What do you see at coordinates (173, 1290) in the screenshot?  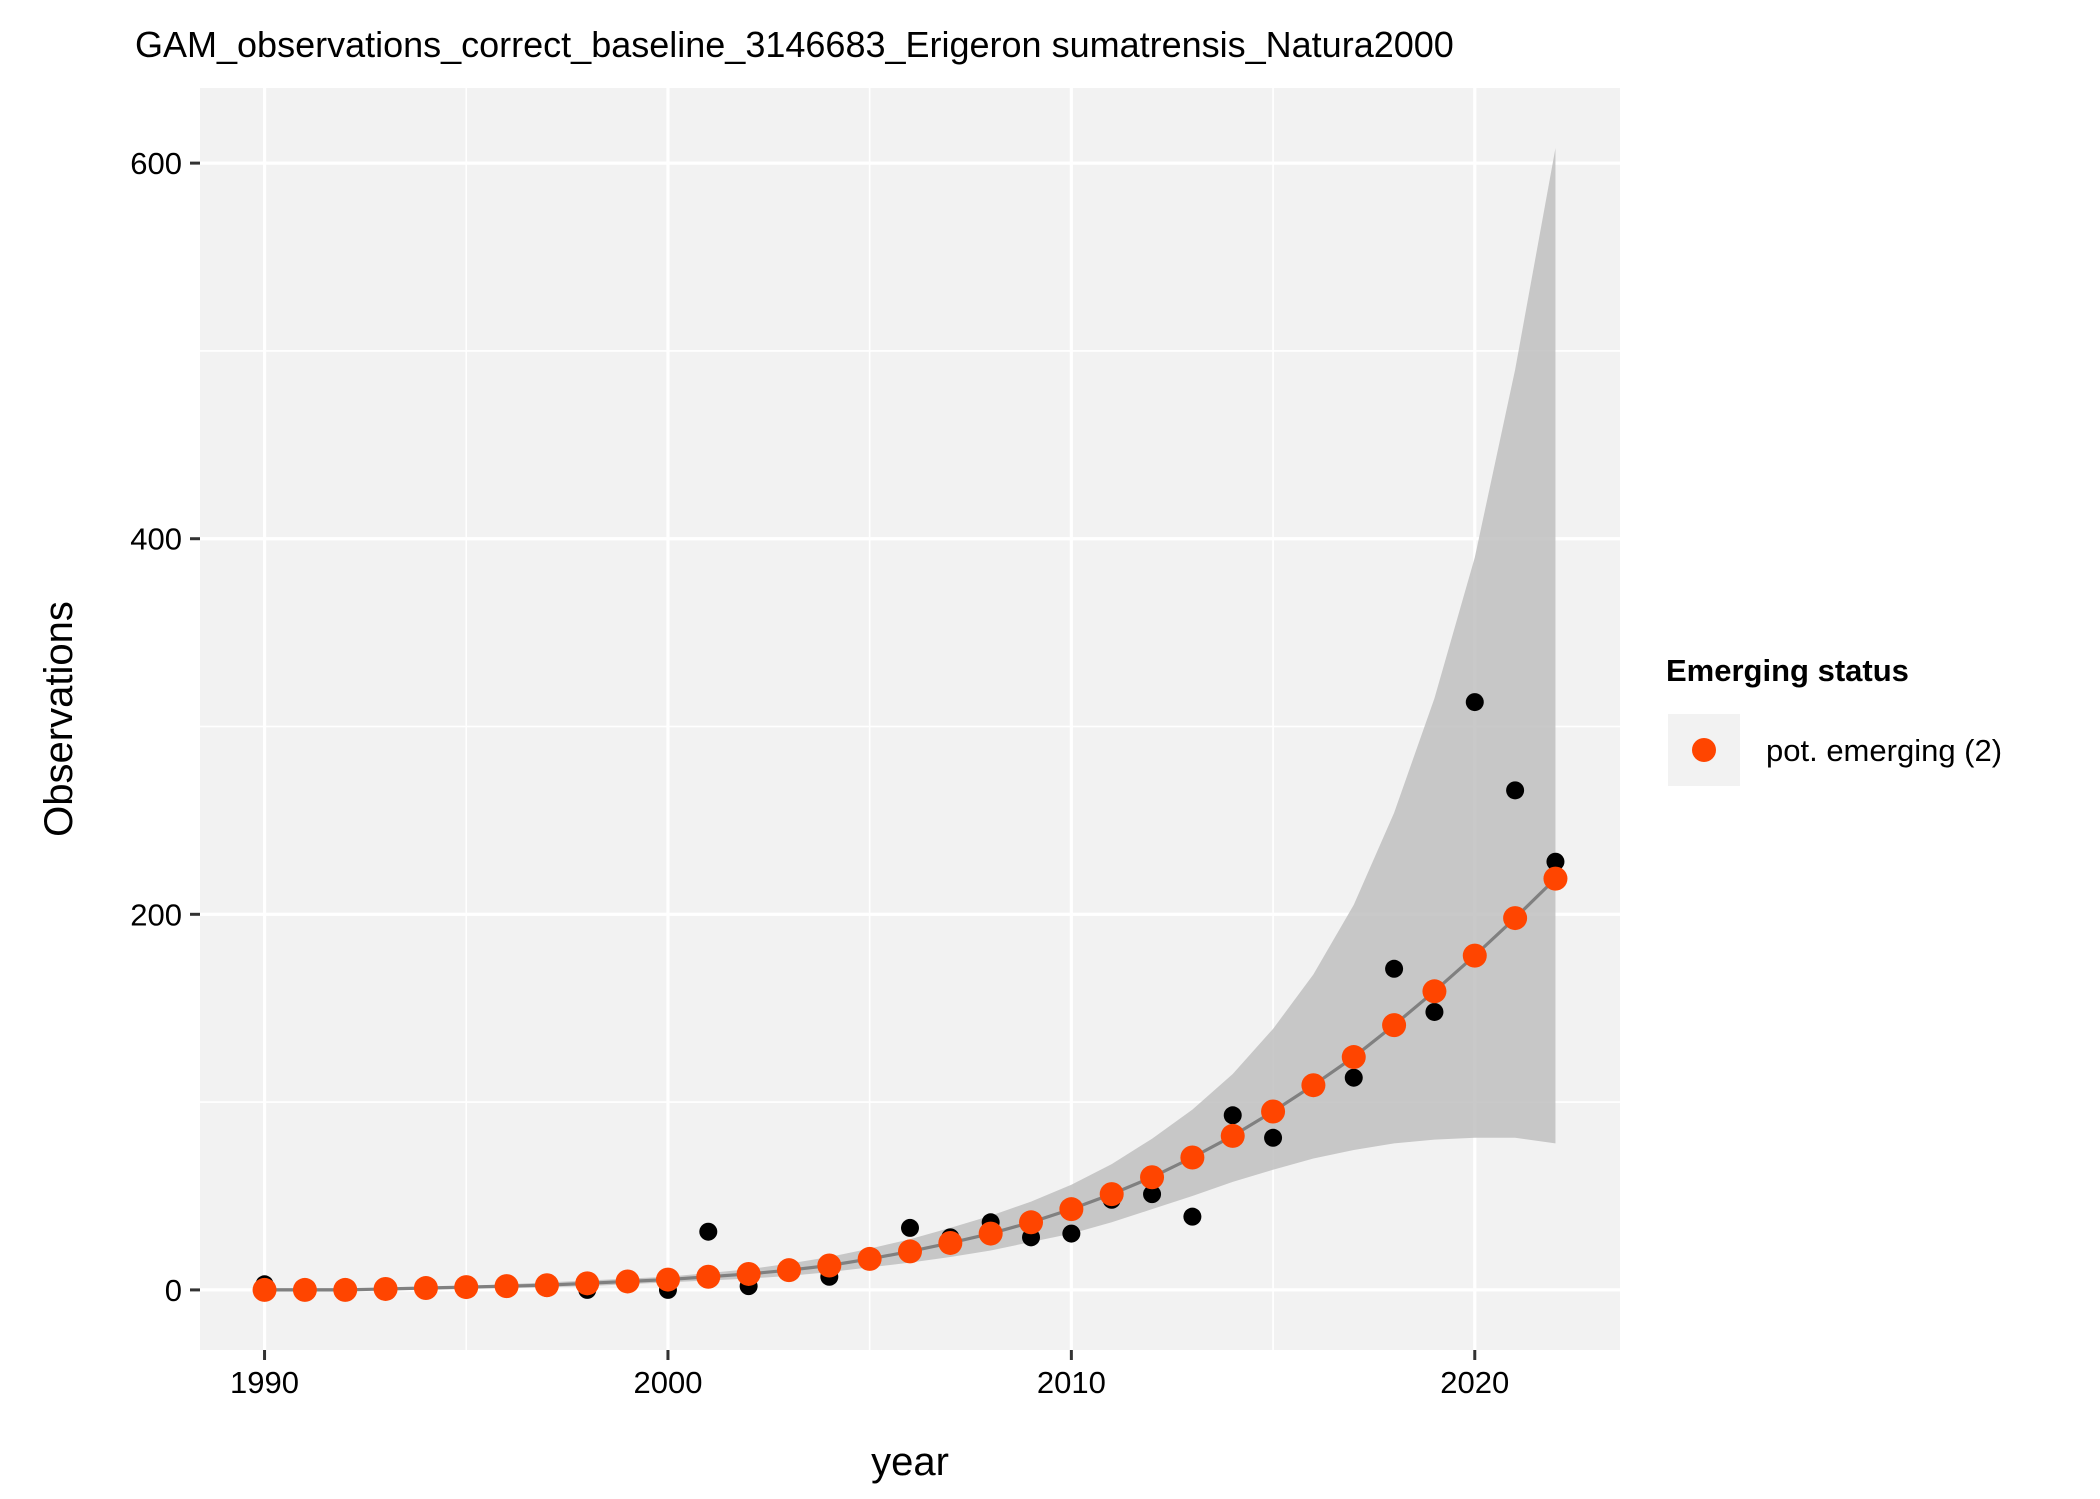 I see `y-tick-label: 0` at bounding box center [173, 1290].